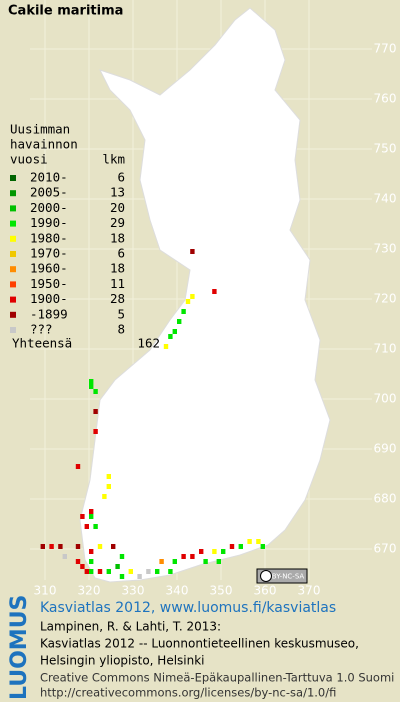 The height and width of the screenshot is (702, 400). I want to click on legend-label: 1970-, so click(49, 253).